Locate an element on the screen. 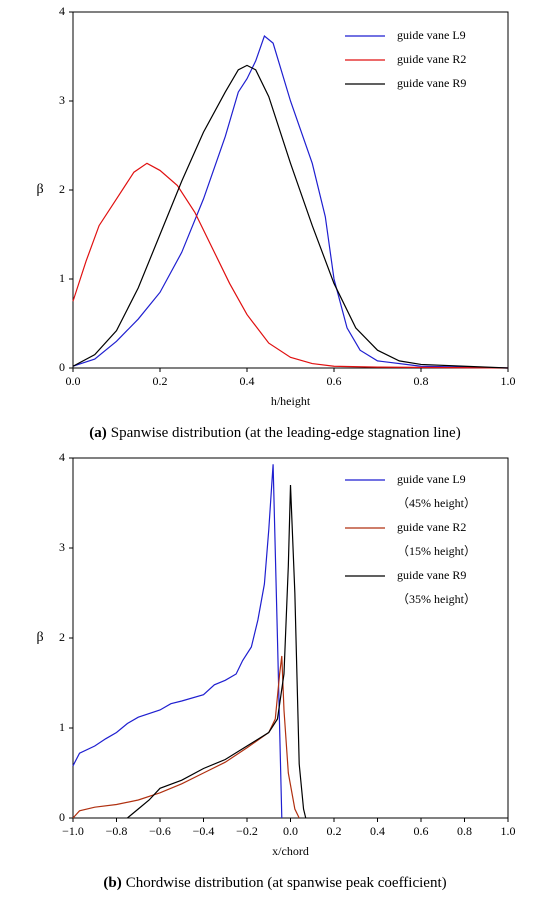 This screenshot has height=902, width=550. x-tick-label: −0.8 is located at coordinates (117, 831).